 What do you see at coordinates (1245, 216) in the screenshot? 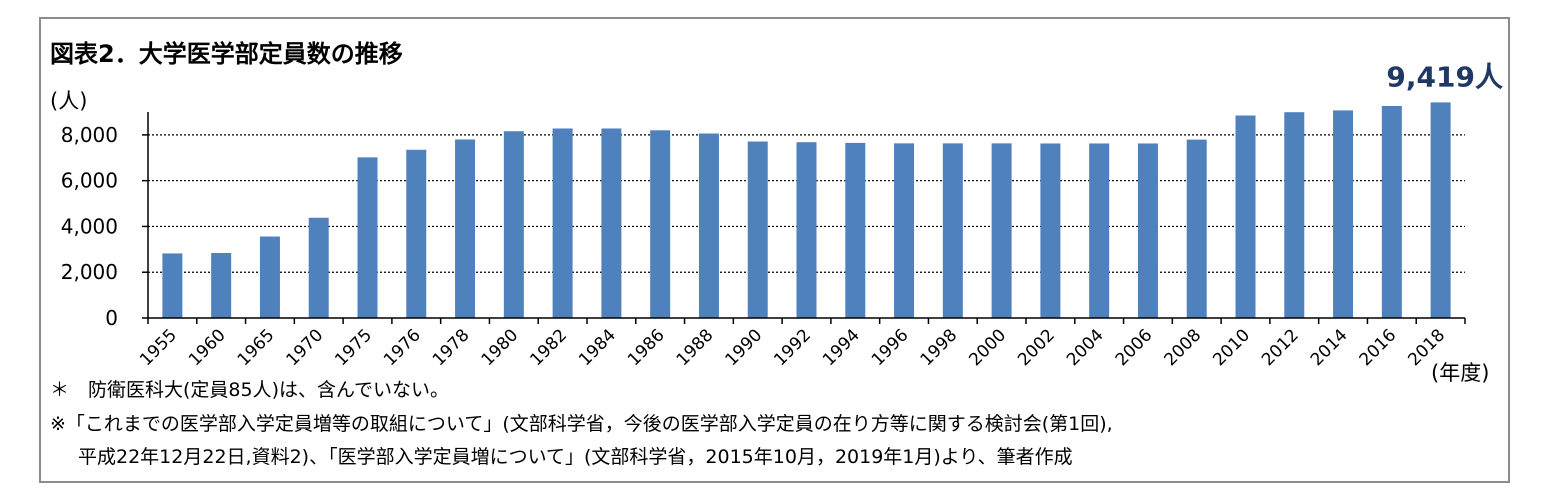
I see `bar-2010` at bounding box center [1245, 216].